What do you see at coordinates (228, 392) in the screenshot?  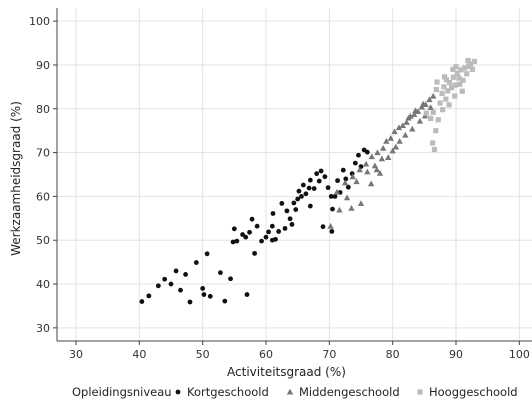 I see `legend-label-kortgeschoold: Kortgeschoold` at bounding box center [228, 392].